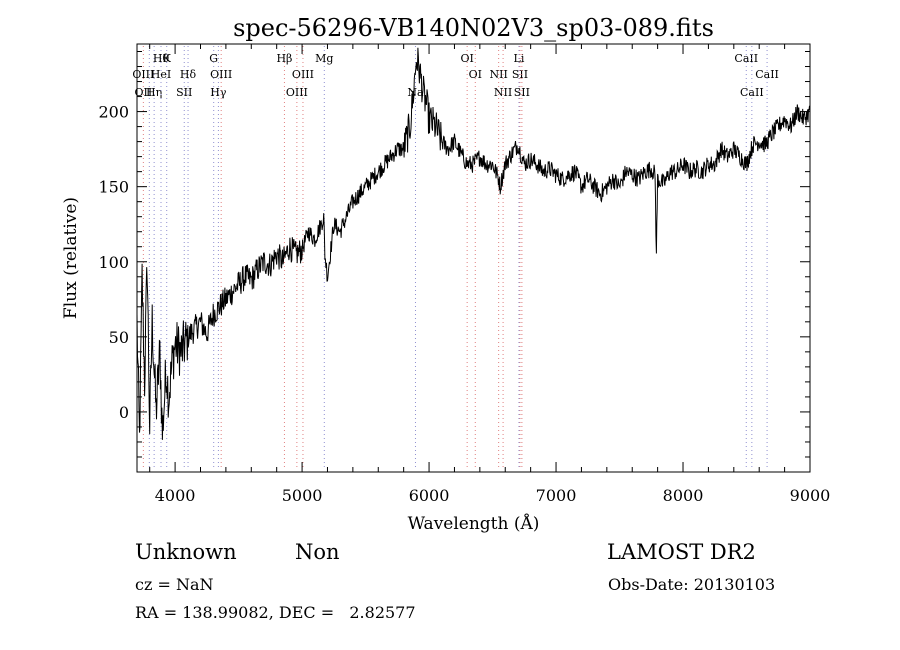 The width and height of the screenshot is (900, 650). Describe the element at coordinates (174, 584) in the screenshot. I see `cz-label: cz = NaN` at that location.